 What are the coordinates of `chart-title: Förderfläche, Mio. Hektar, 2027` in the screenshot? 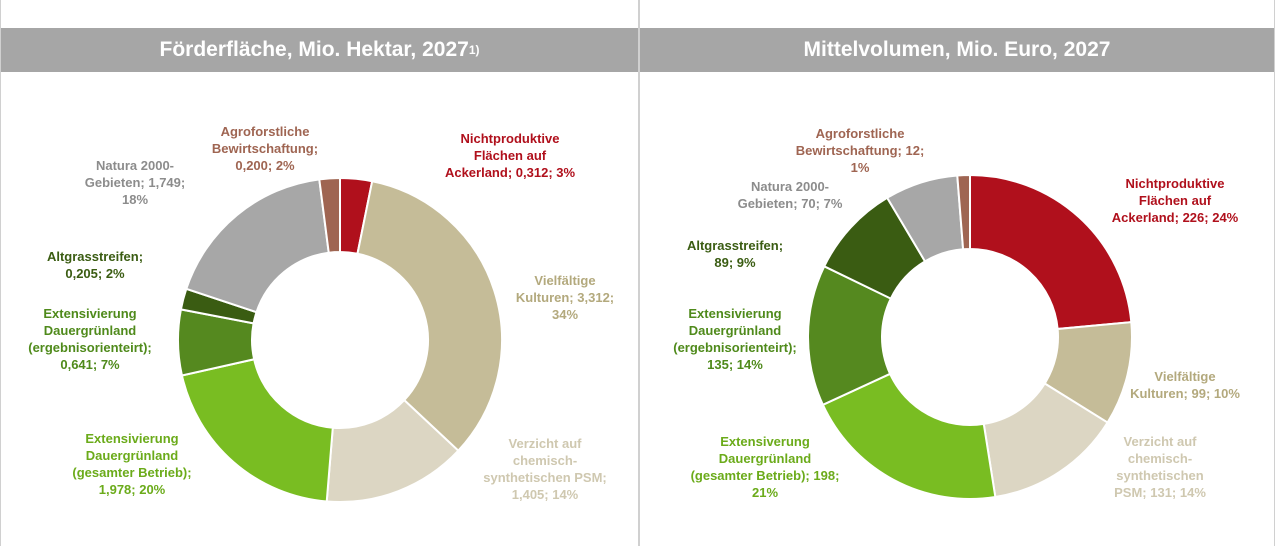 It's located at (314, 49).